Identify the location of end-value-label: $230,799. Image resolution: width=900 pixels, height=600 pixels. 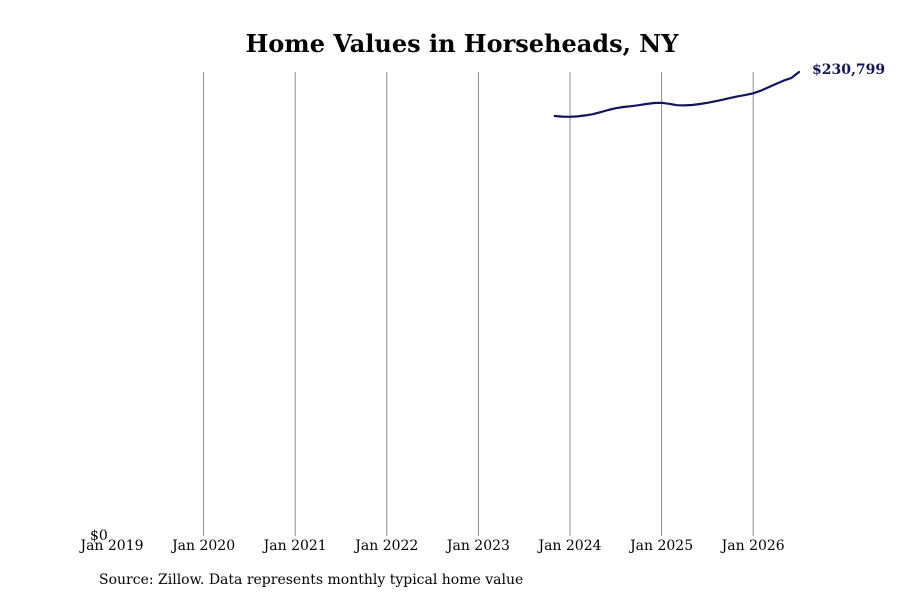
(848, 70).